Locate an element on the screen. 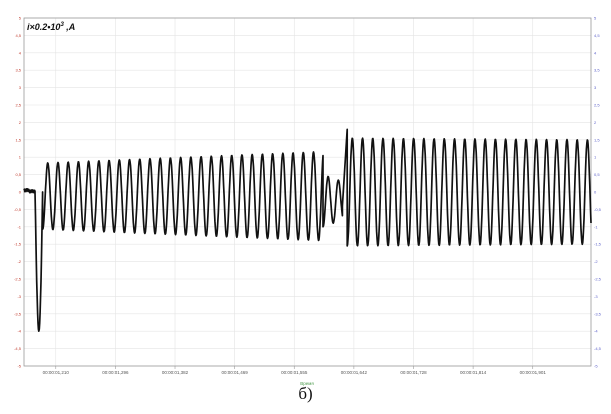 This screenshot has width=611, height=414. y-tick-label-right: 4,5 is located at coordinates (597, 35).